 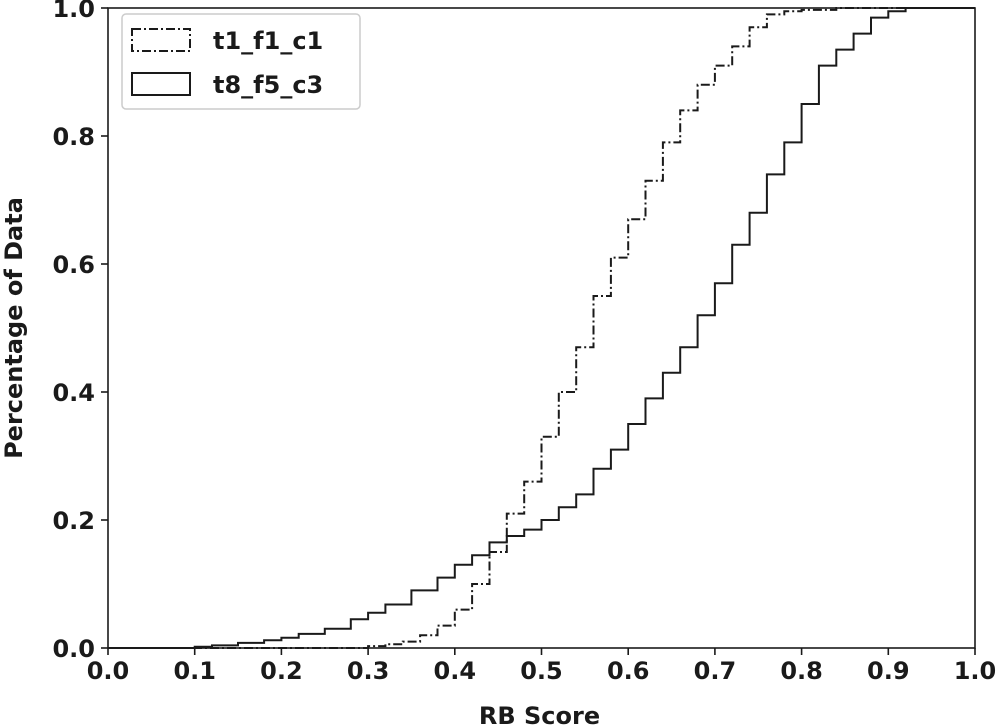 I want to click on y-tick-label: 0.0, so click(x=73, y=649).